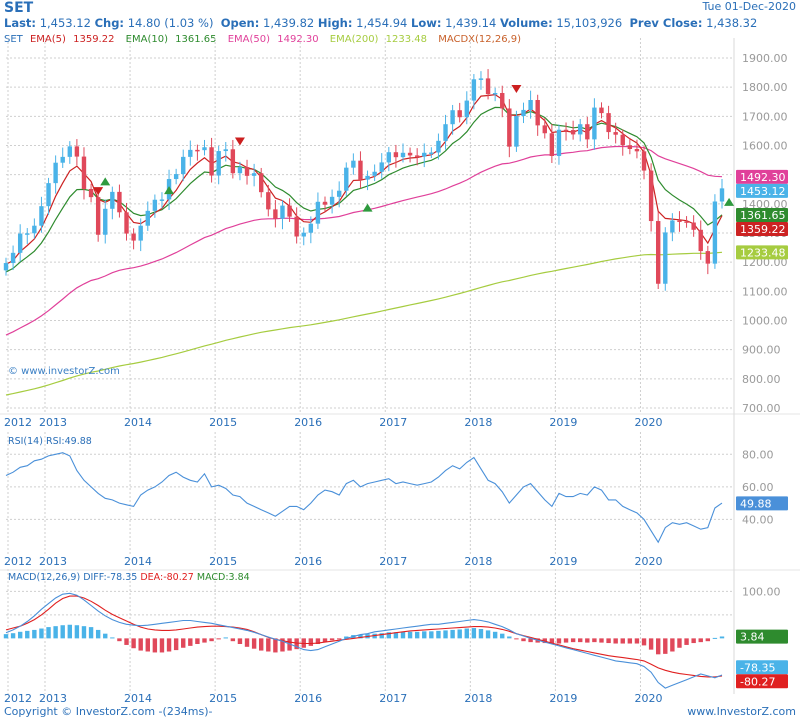  What do you see at coordinates (364, 636) in the screenshot?
I see `dea-line` at bounding box center [364, 636].